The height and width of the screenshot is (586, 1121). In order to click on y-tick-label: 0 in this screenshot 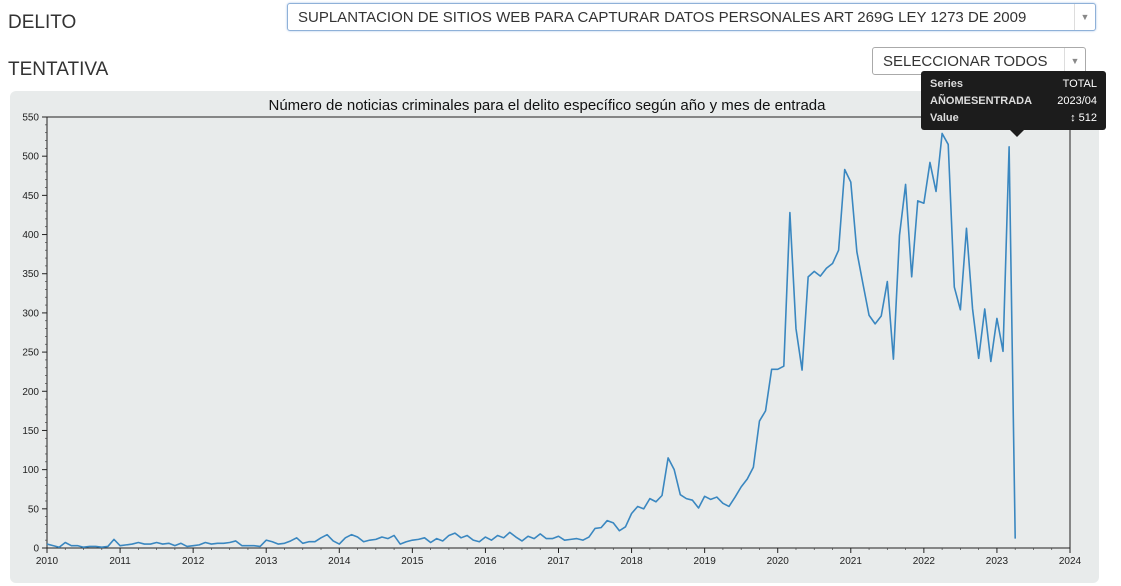, I will do `click(36, 549)`.